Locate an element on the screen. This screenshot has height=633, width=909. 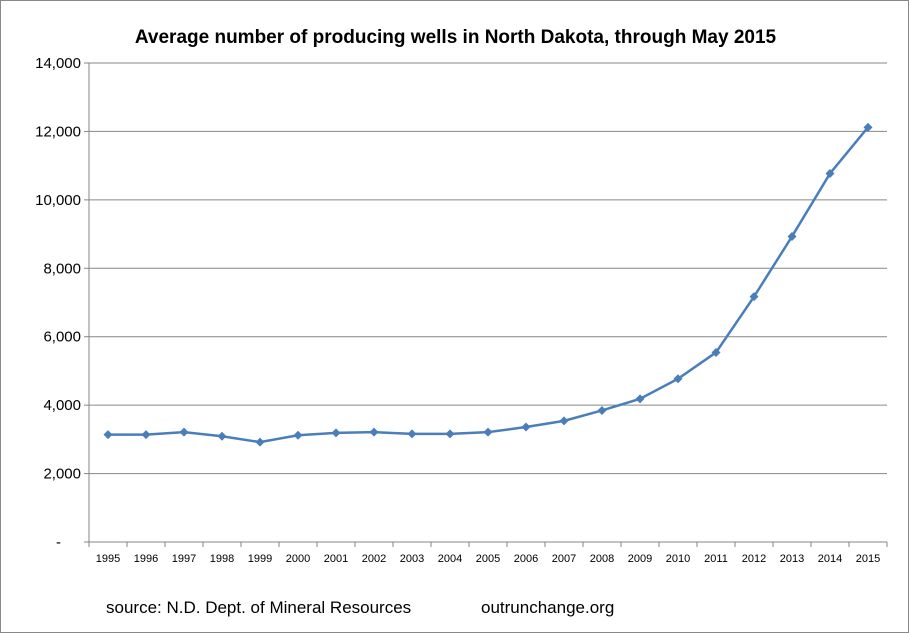
y-tick-label: 10,000 is located at coordinates (58, 200).